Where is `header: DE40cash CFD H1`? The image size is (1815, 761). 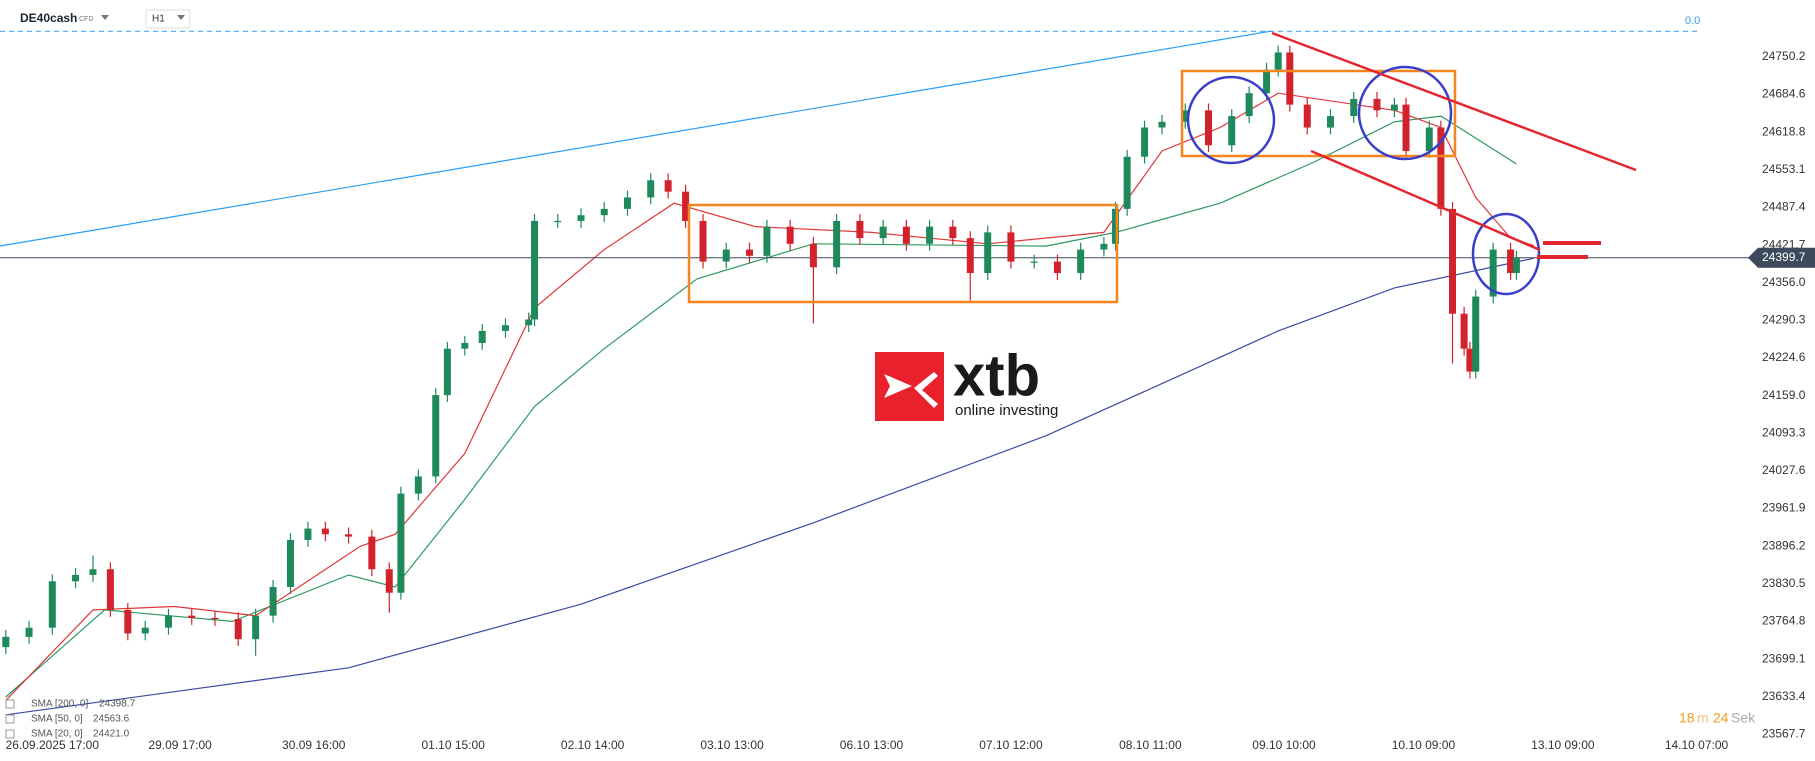 header: DE40cash CFD H1 is located at coordinates (105, 19).